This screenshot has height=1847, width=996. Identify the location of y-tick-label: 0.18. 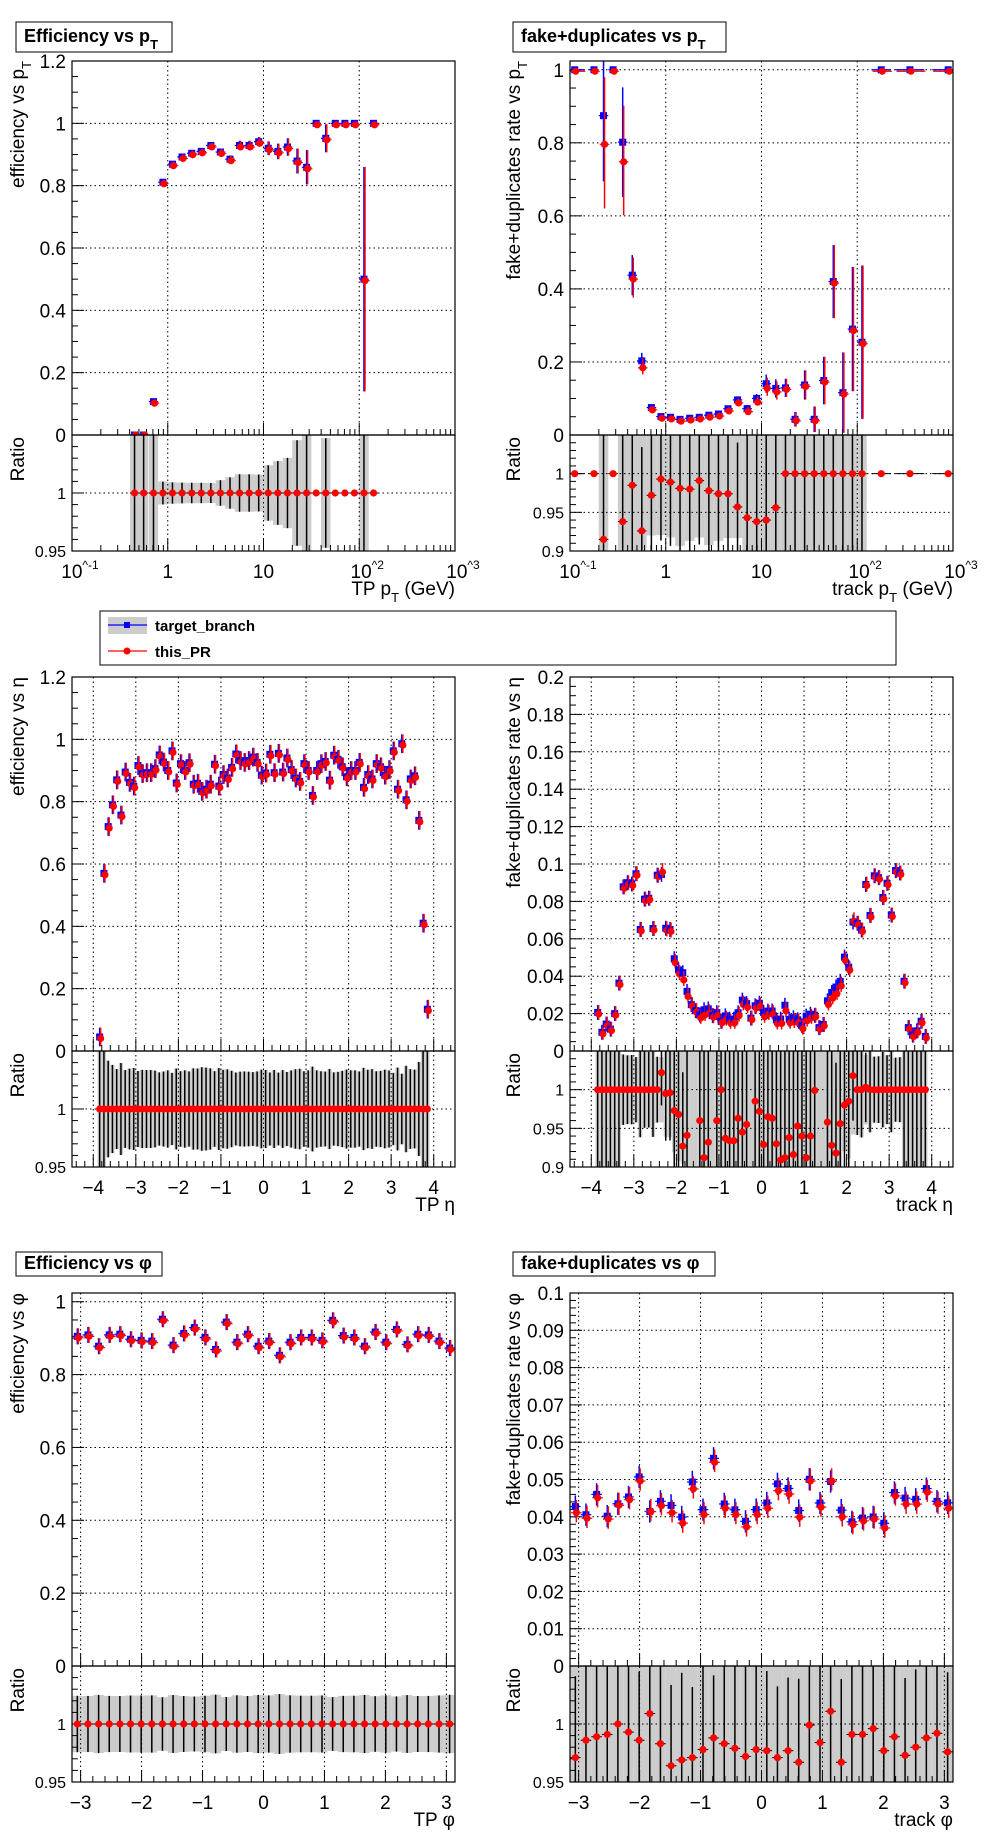
(545, 715).